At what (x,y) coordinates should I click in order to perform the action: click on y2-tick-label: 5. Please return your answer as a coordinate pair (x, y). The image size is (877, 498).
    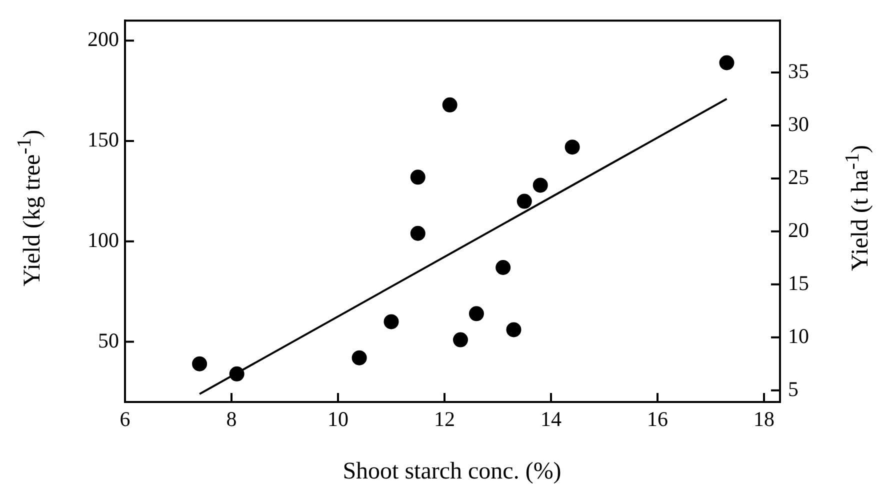
    Looking at the image, I should click on (793, 388).